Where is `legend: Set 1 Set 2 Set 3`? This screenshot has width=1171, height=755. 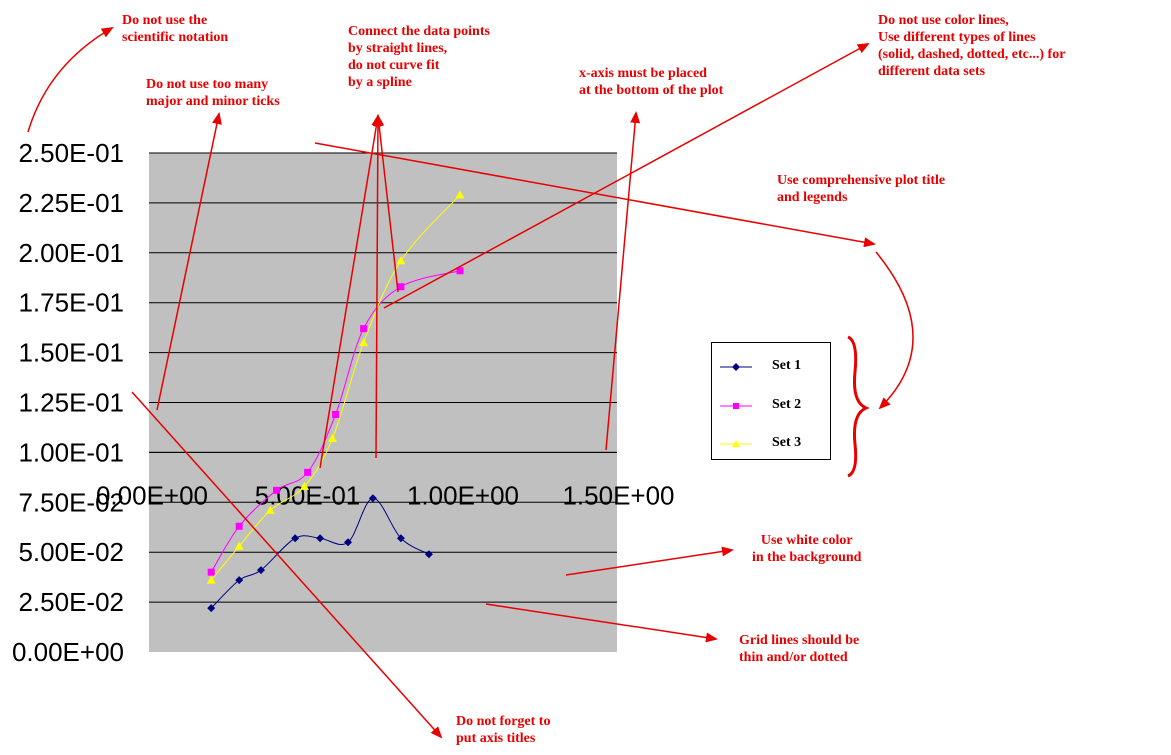
legend: Set 1 Set 2 Set 3 is located at coordinates (771, 401).